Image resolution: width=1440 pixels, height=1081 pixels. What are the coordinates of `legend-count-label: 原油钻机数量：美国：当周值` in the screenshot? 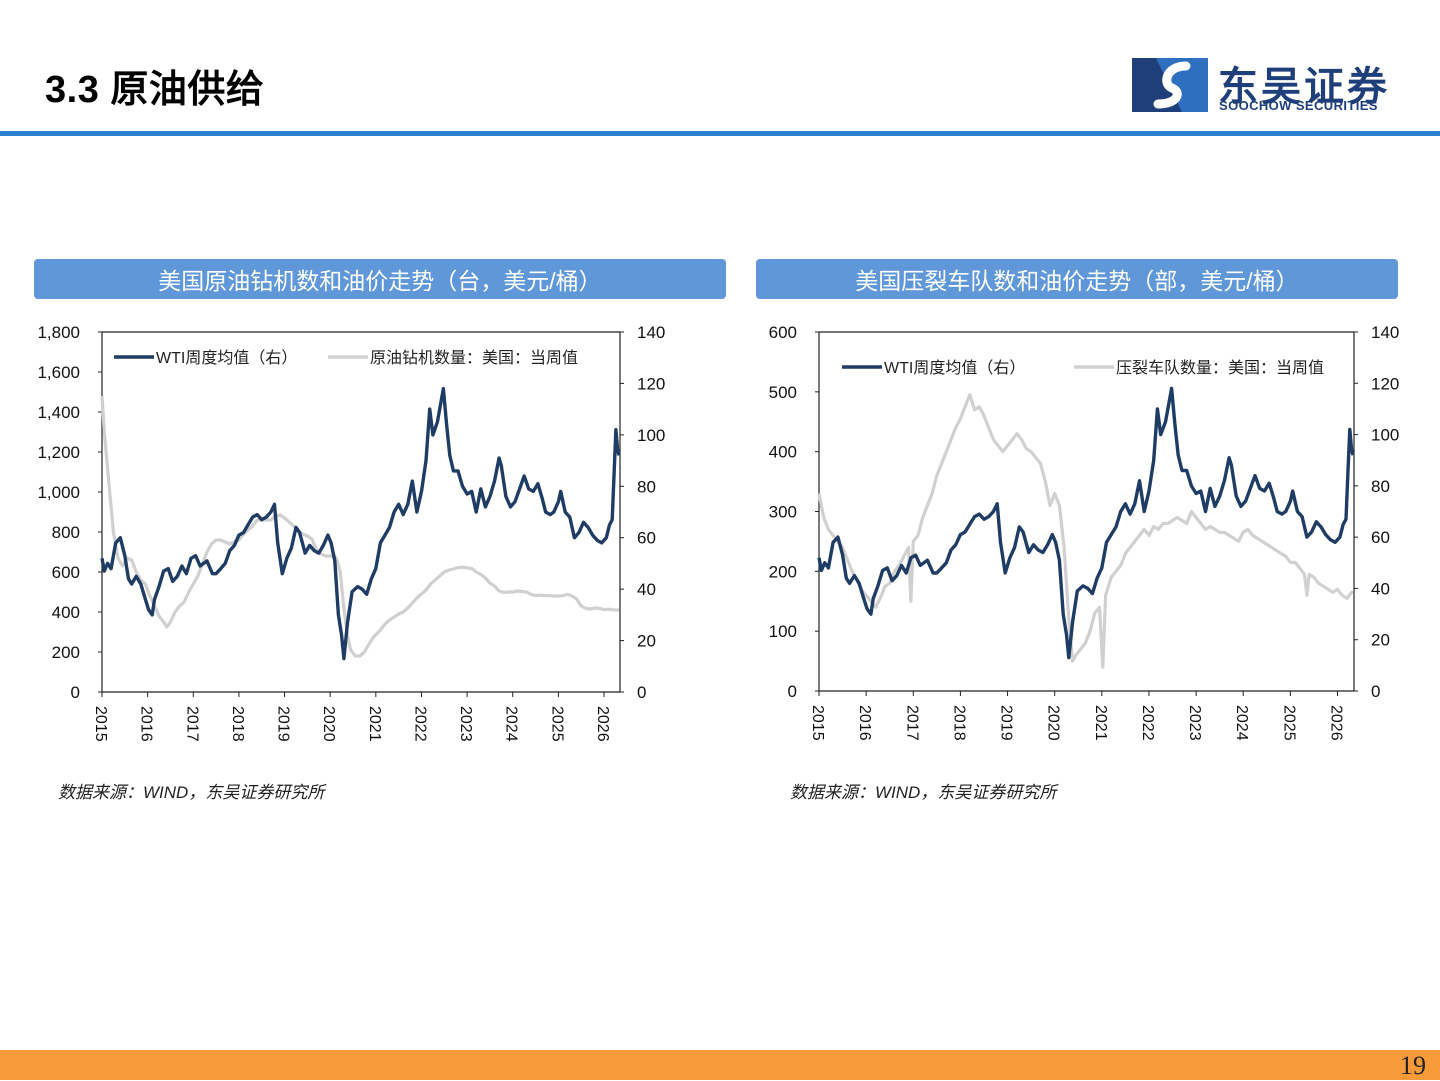 It's located at (474, 358).